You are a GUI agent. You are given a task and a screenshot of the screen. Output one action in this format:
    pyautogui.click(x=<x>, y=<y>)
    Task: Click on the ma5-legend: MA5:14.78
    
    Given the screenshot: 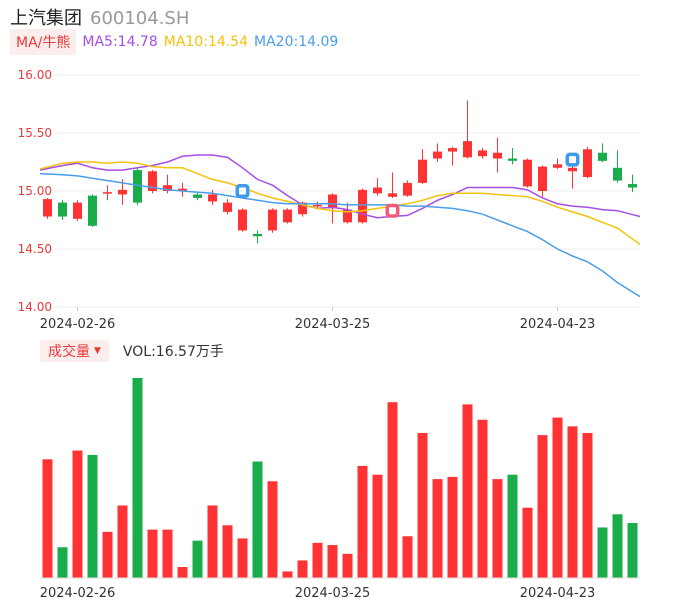 What is the action you would take?
    pyautogui.click(x=120, y=42)
    